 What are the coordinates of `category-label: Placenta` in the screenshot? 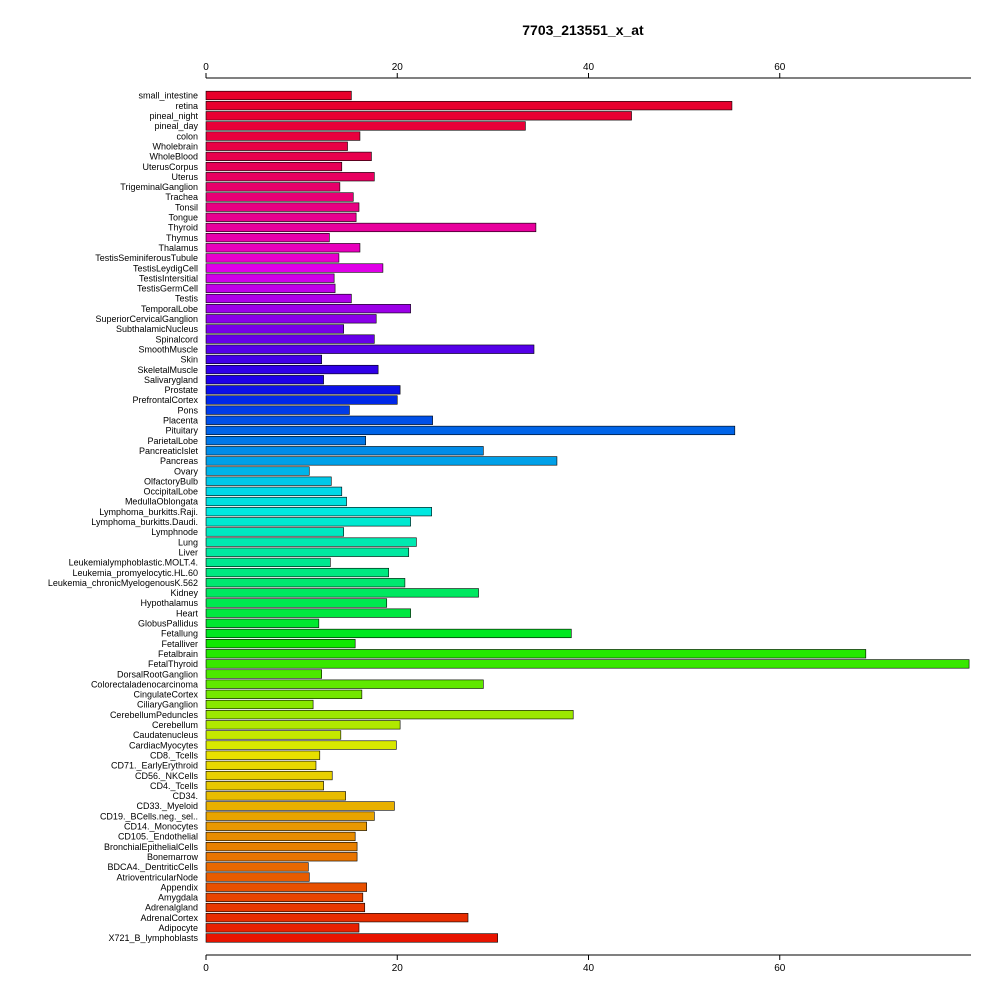 It's located at (180, 421).